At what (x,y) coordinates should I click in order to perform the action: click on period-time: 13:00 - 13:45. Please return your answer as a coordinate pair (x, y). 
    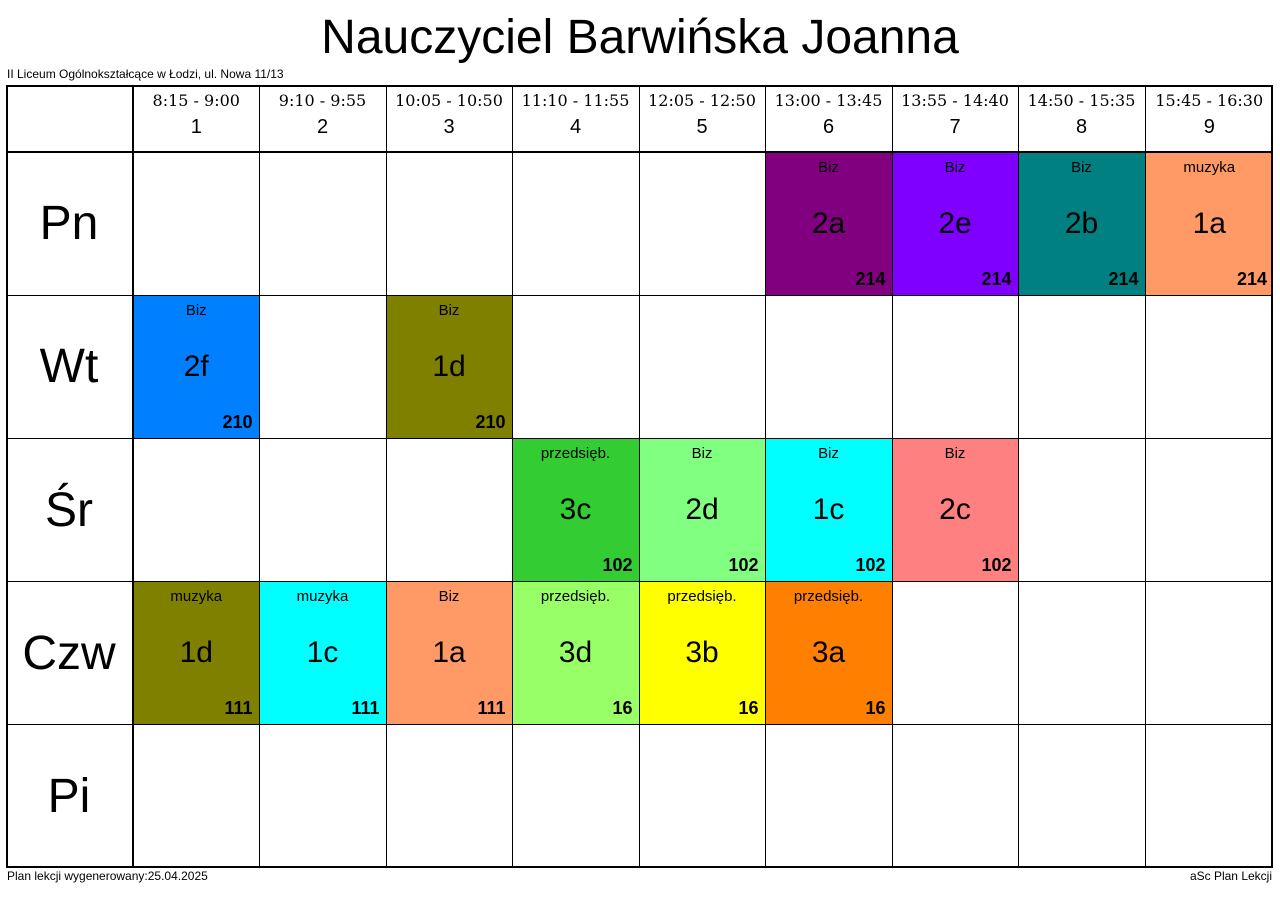
    Looking at the image, I should click on (828, 100).